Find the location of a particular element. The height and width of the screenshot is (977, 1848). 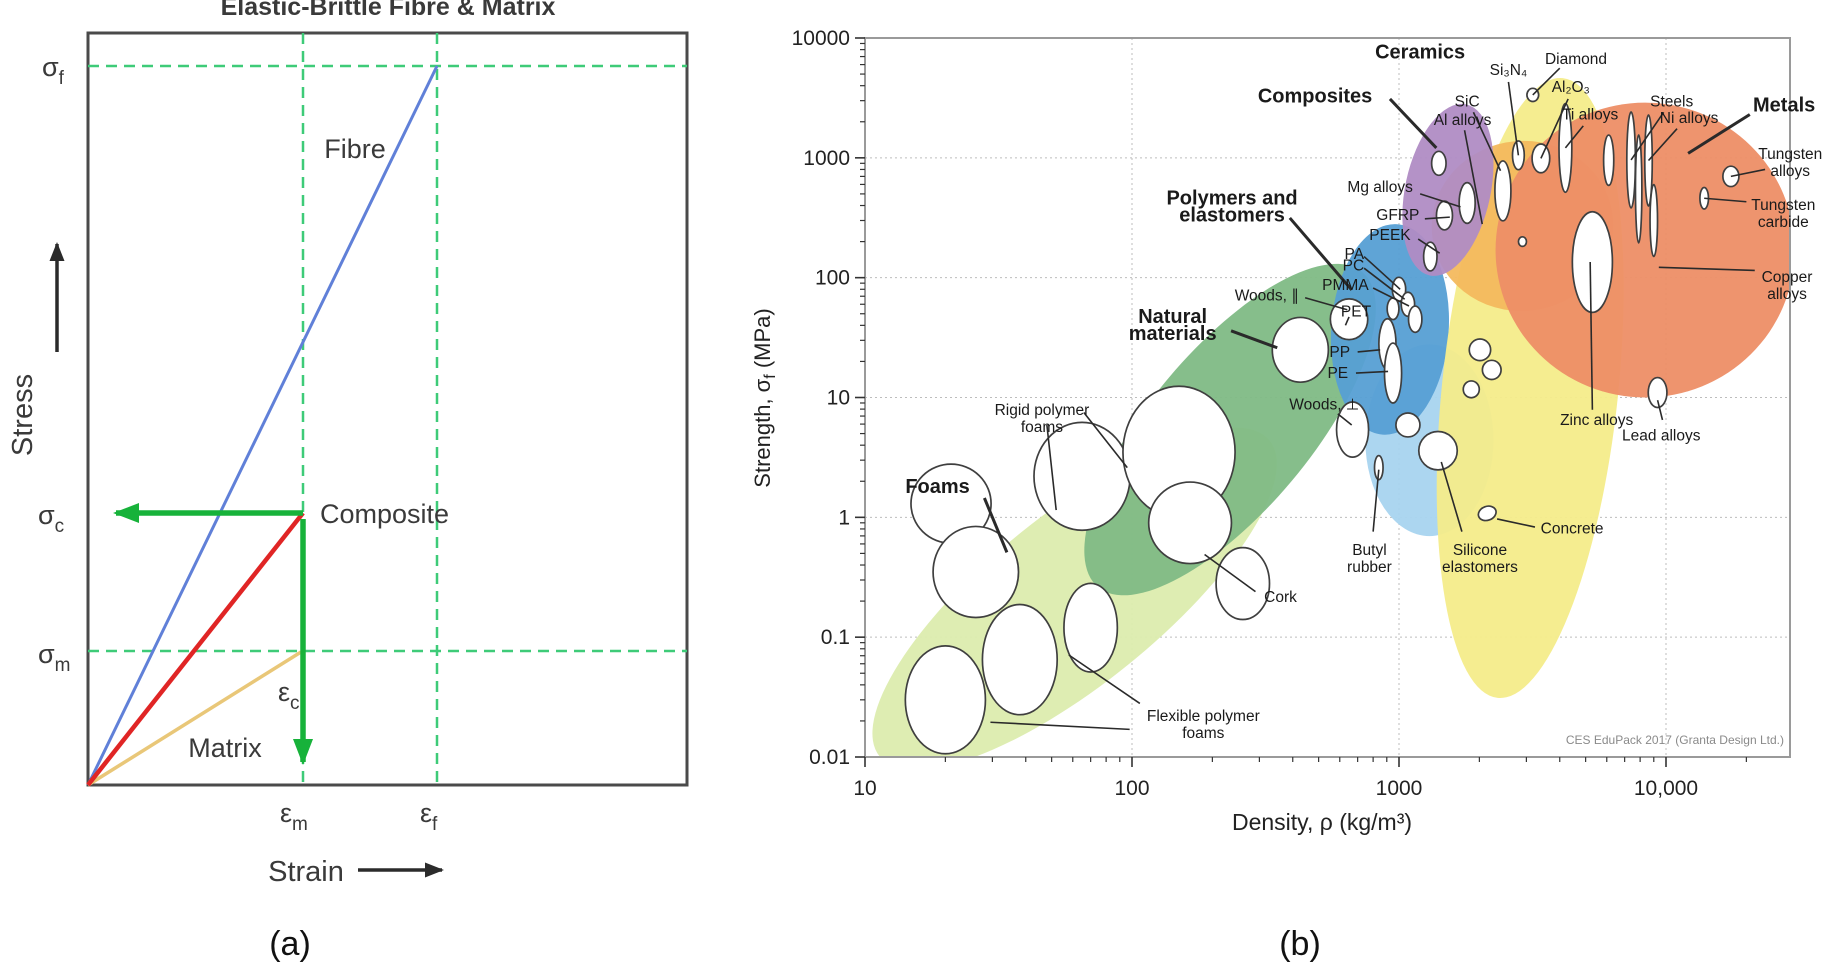

fibre-line is located at coordinates (262, 425).